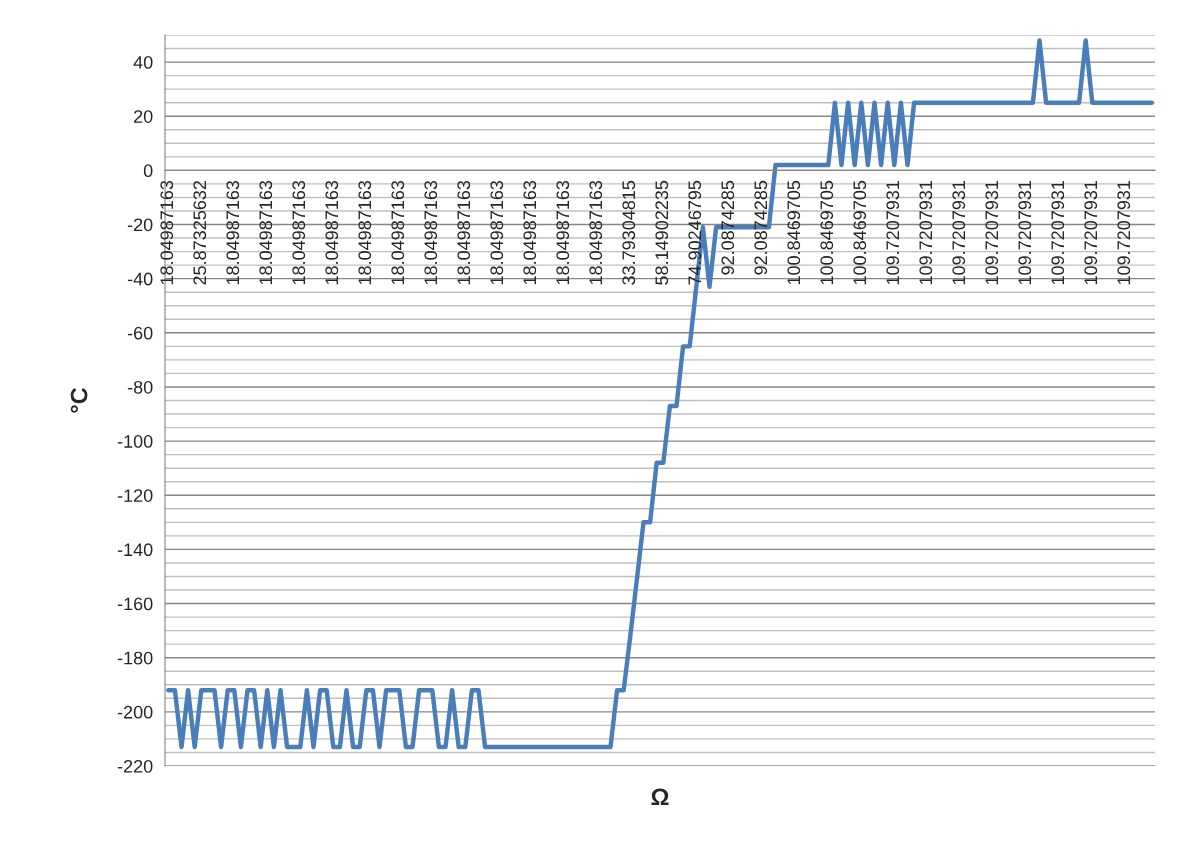  Describe the element at coordinates (629, 232) in the screenshot. I see `x-tick-label: 33.79304815` at that location.